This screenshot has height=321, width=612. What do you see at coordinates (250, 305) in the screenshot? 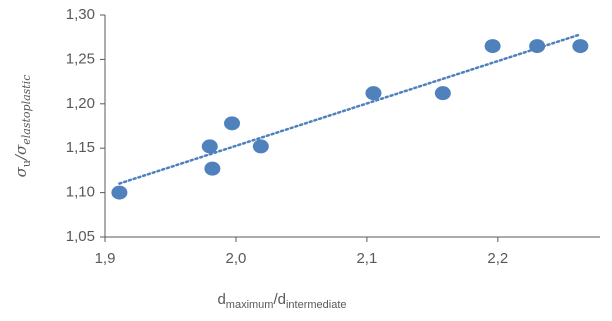
I see `x-label-part: maximum` at bounding box center [250, 305].